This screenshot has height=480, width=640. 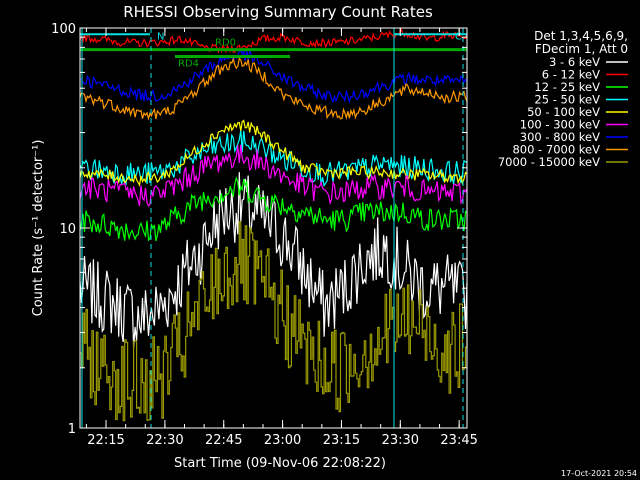 What do you see at coordinates (458, 36) in the screenshot?
I see `flag-c-label: C` at bounding box center [458, 36].